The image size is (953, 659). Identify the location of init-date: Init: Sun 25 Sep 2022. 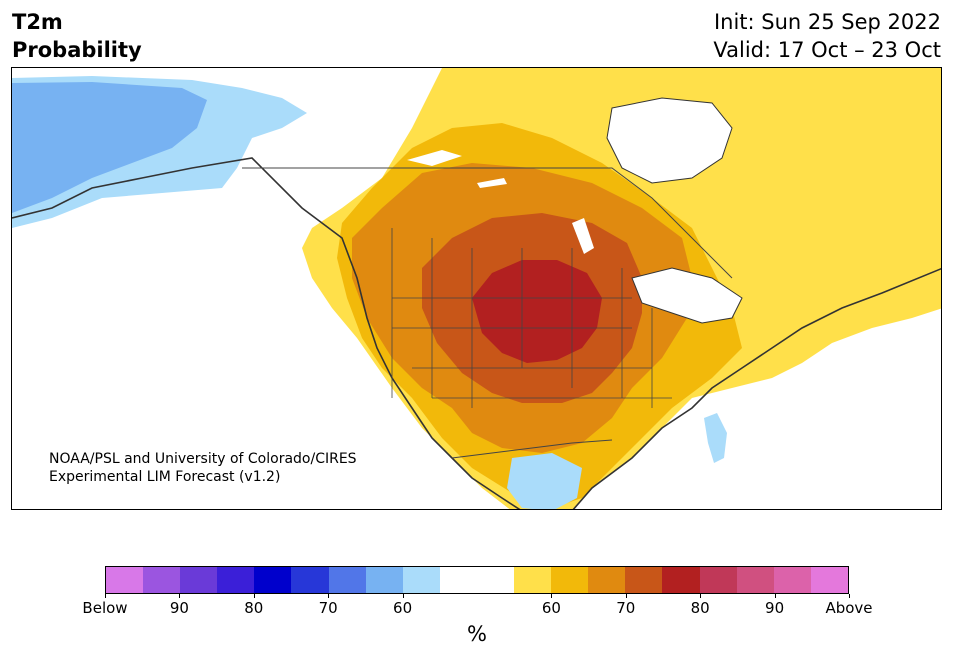
(827, 22).